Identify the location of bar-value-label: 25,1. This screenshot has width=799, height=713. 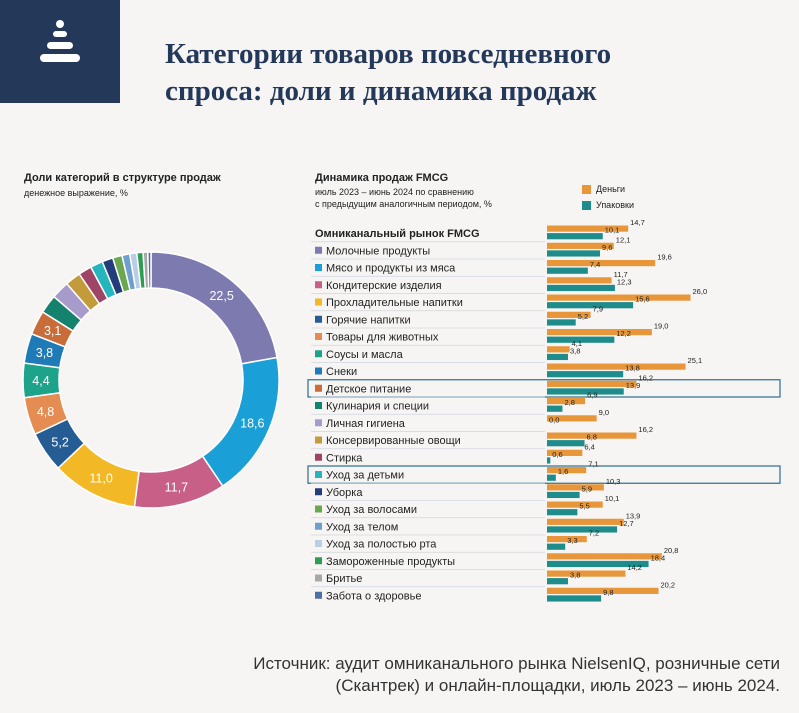
(695, 360).